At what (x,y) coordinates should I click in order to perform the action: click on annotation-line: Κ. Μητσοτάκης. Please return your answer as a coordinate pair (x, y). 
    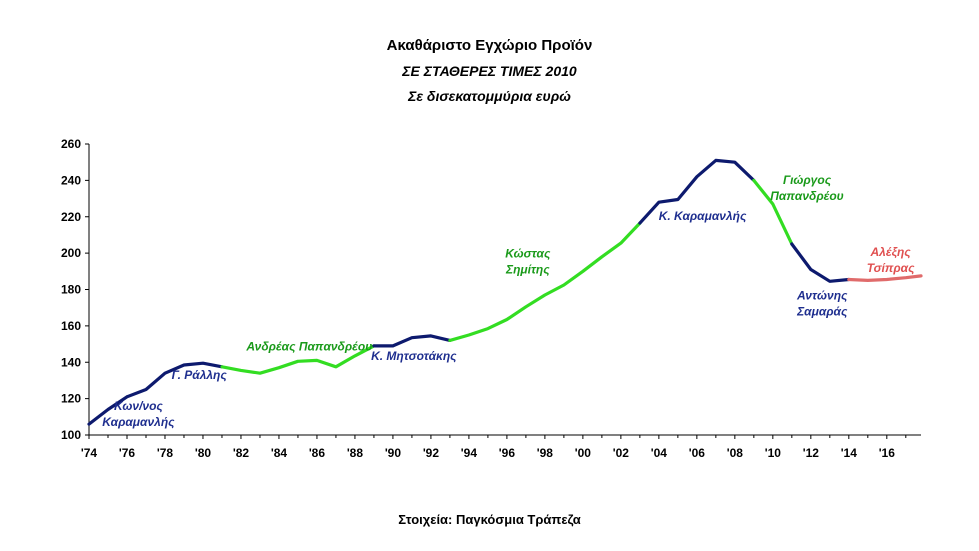
    Looking at the image, I should click on (414, 356).